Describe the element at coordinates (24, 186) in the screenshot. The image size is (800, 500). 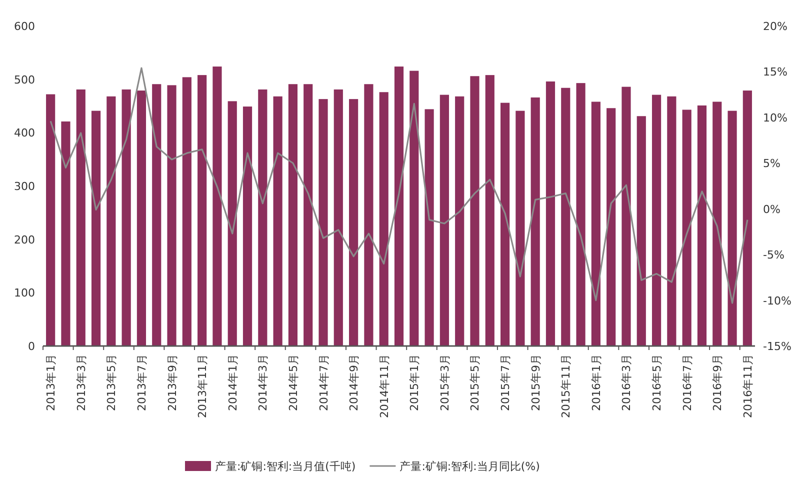
I see `y-tick-label: 300` at that location.